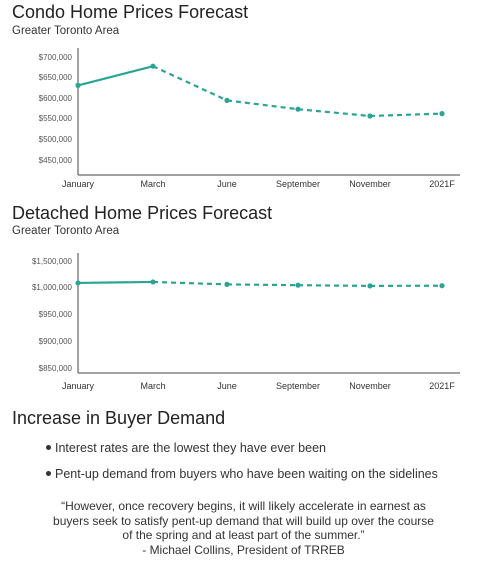 The image size is (487, 581). I want to click on y-tick-label: $1,000,000, so click(52, 287).